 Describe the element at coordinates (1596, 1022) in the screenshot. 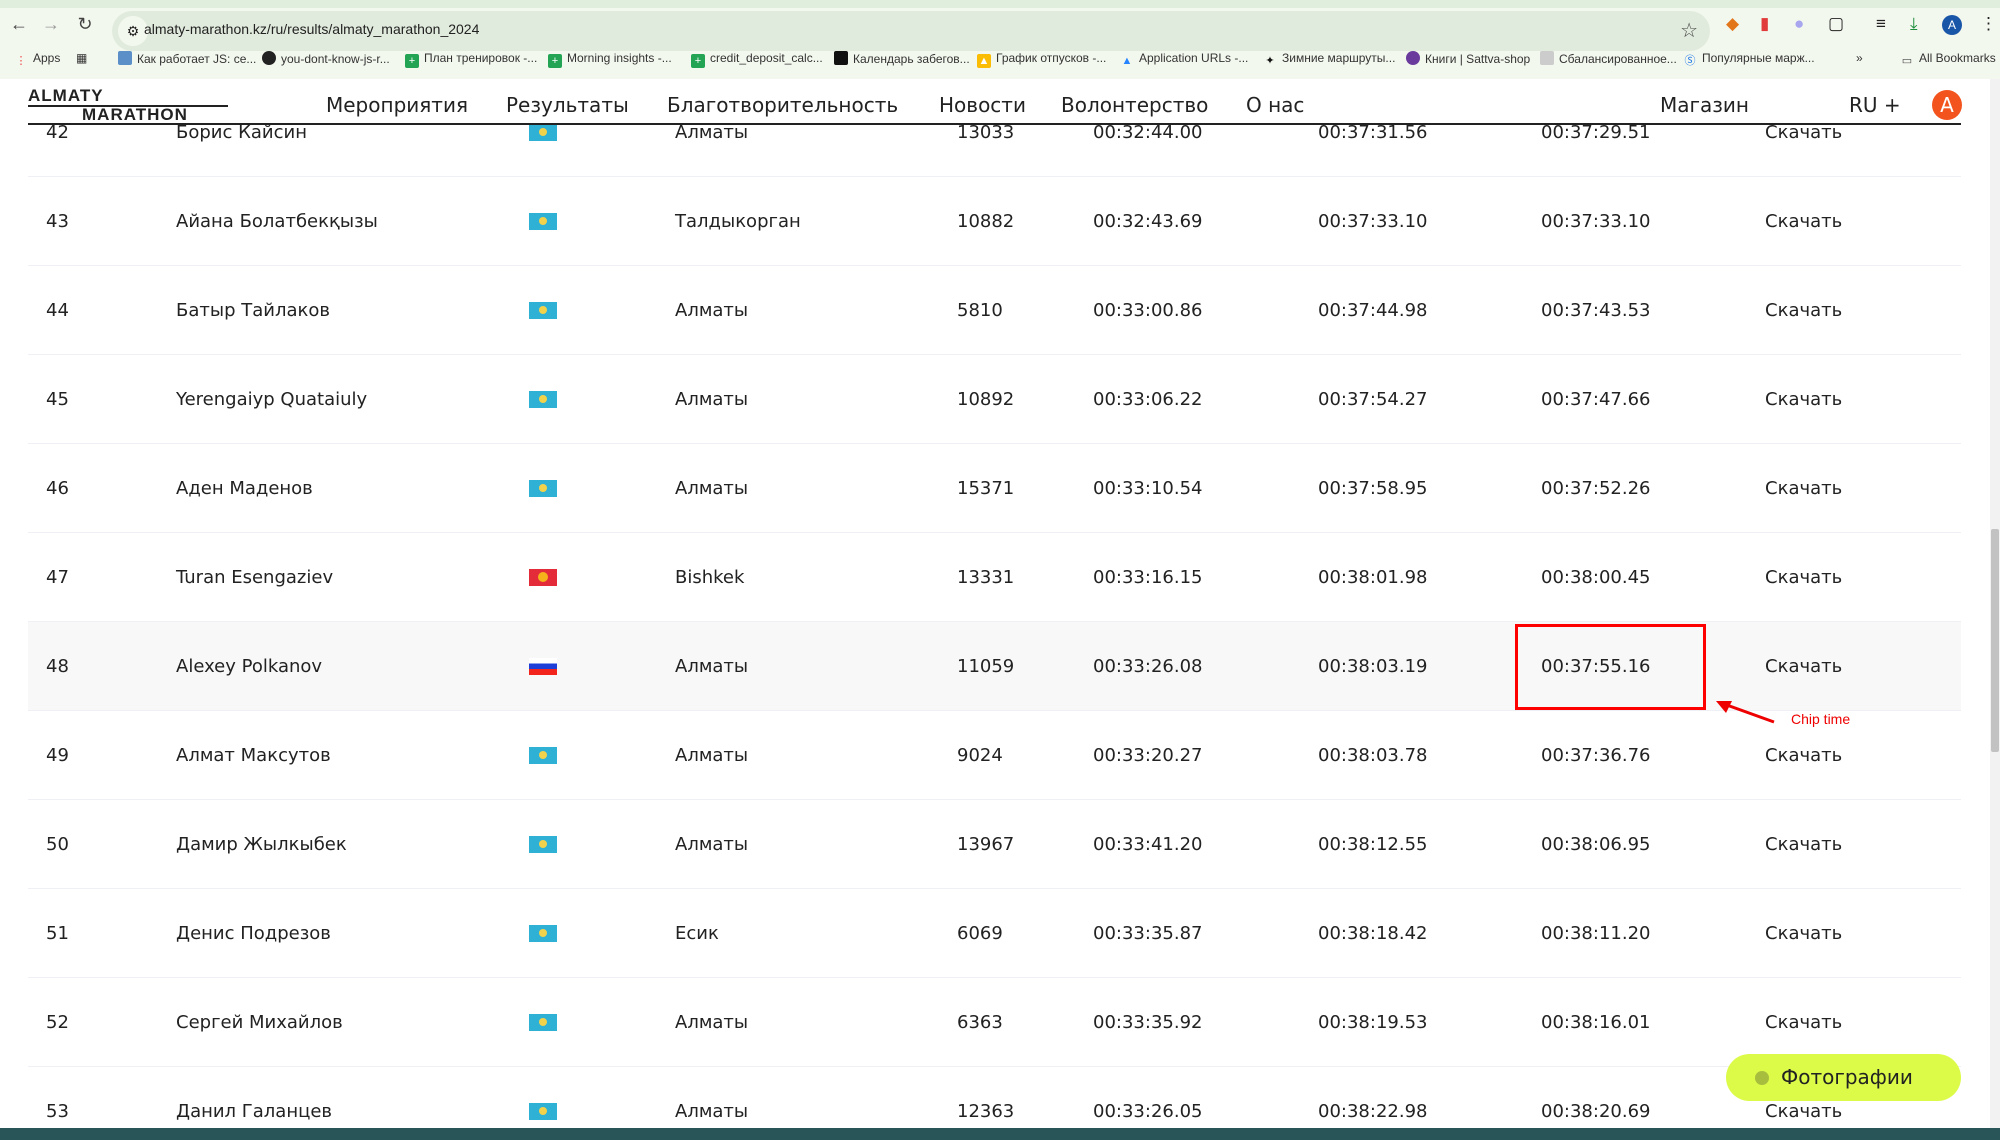

I see `chip-time-cell: 00:38:16.01` at that location.